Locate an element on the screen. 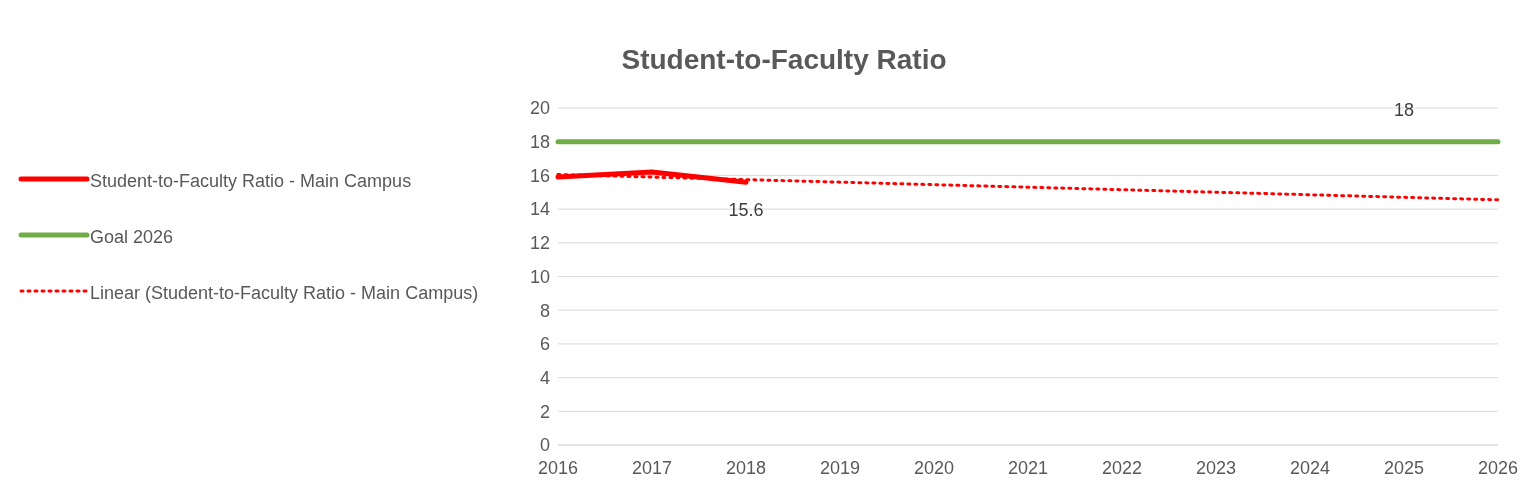  y-tick-label: 8 is located at coordinates (544, 310).